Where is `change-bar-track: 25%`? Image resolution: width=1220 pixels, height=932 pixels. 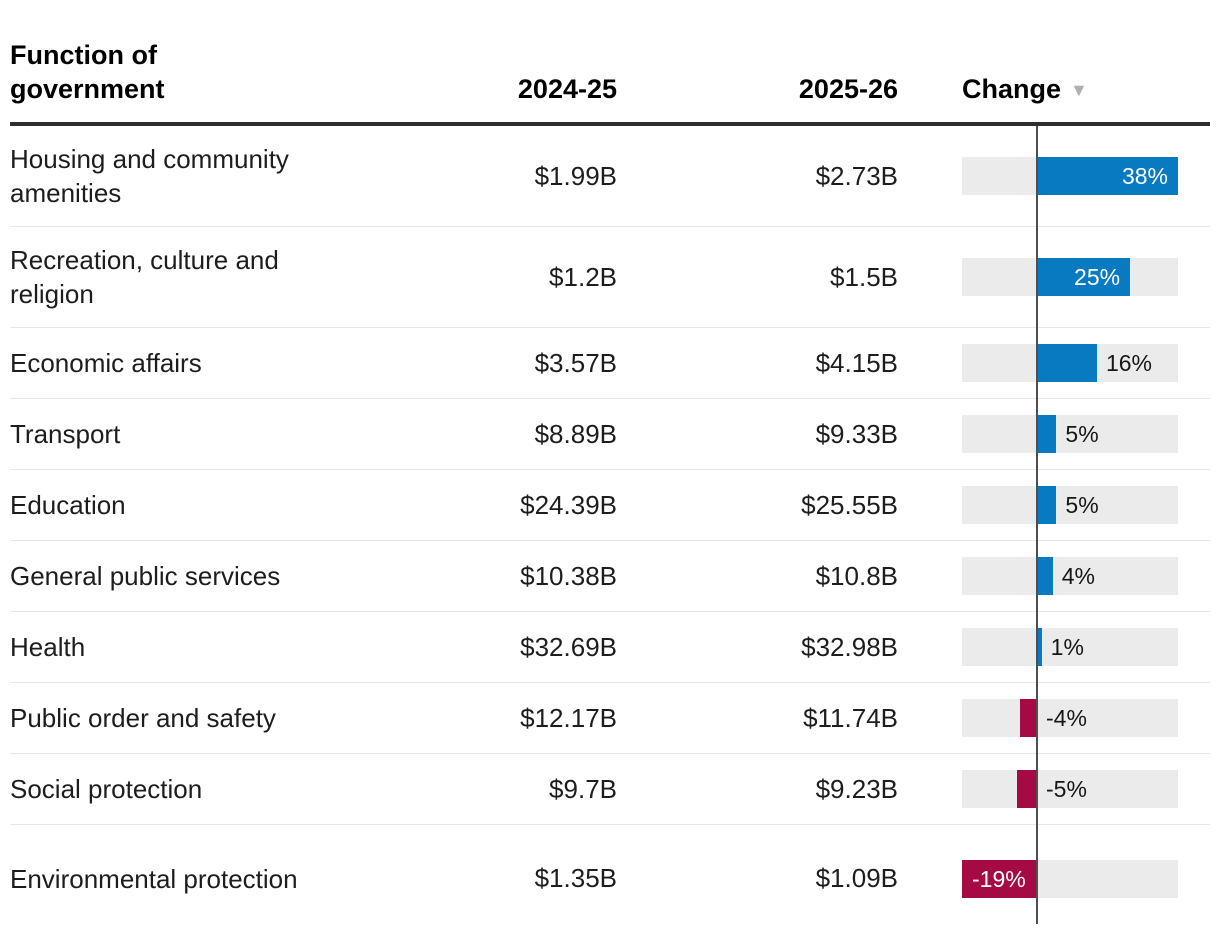
change-bar-track: 25% is located at coordinates (1070, 277).